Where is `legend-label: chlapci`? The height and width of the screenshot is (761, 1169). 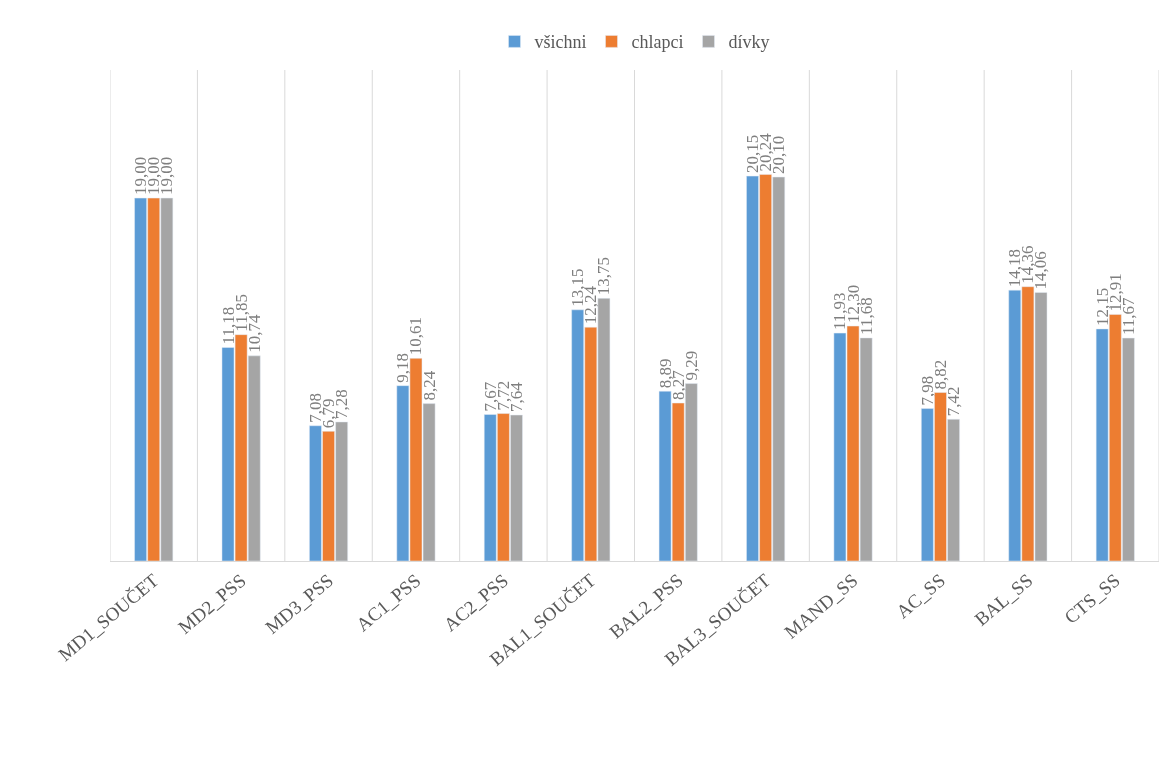 legend-label: chlapci is located at coordinates (657, 42).